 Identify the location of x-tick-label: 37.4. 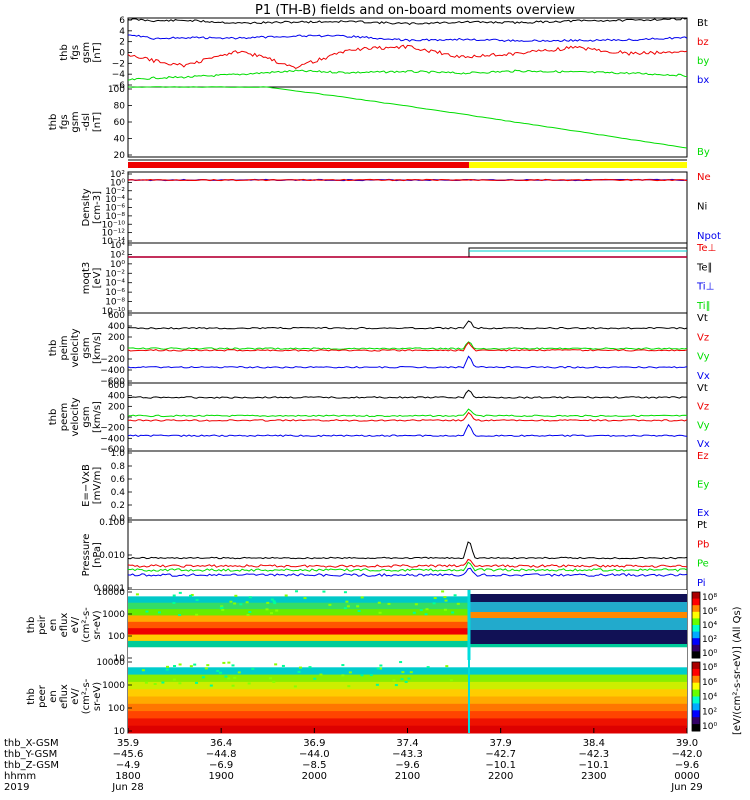
(407, 743).